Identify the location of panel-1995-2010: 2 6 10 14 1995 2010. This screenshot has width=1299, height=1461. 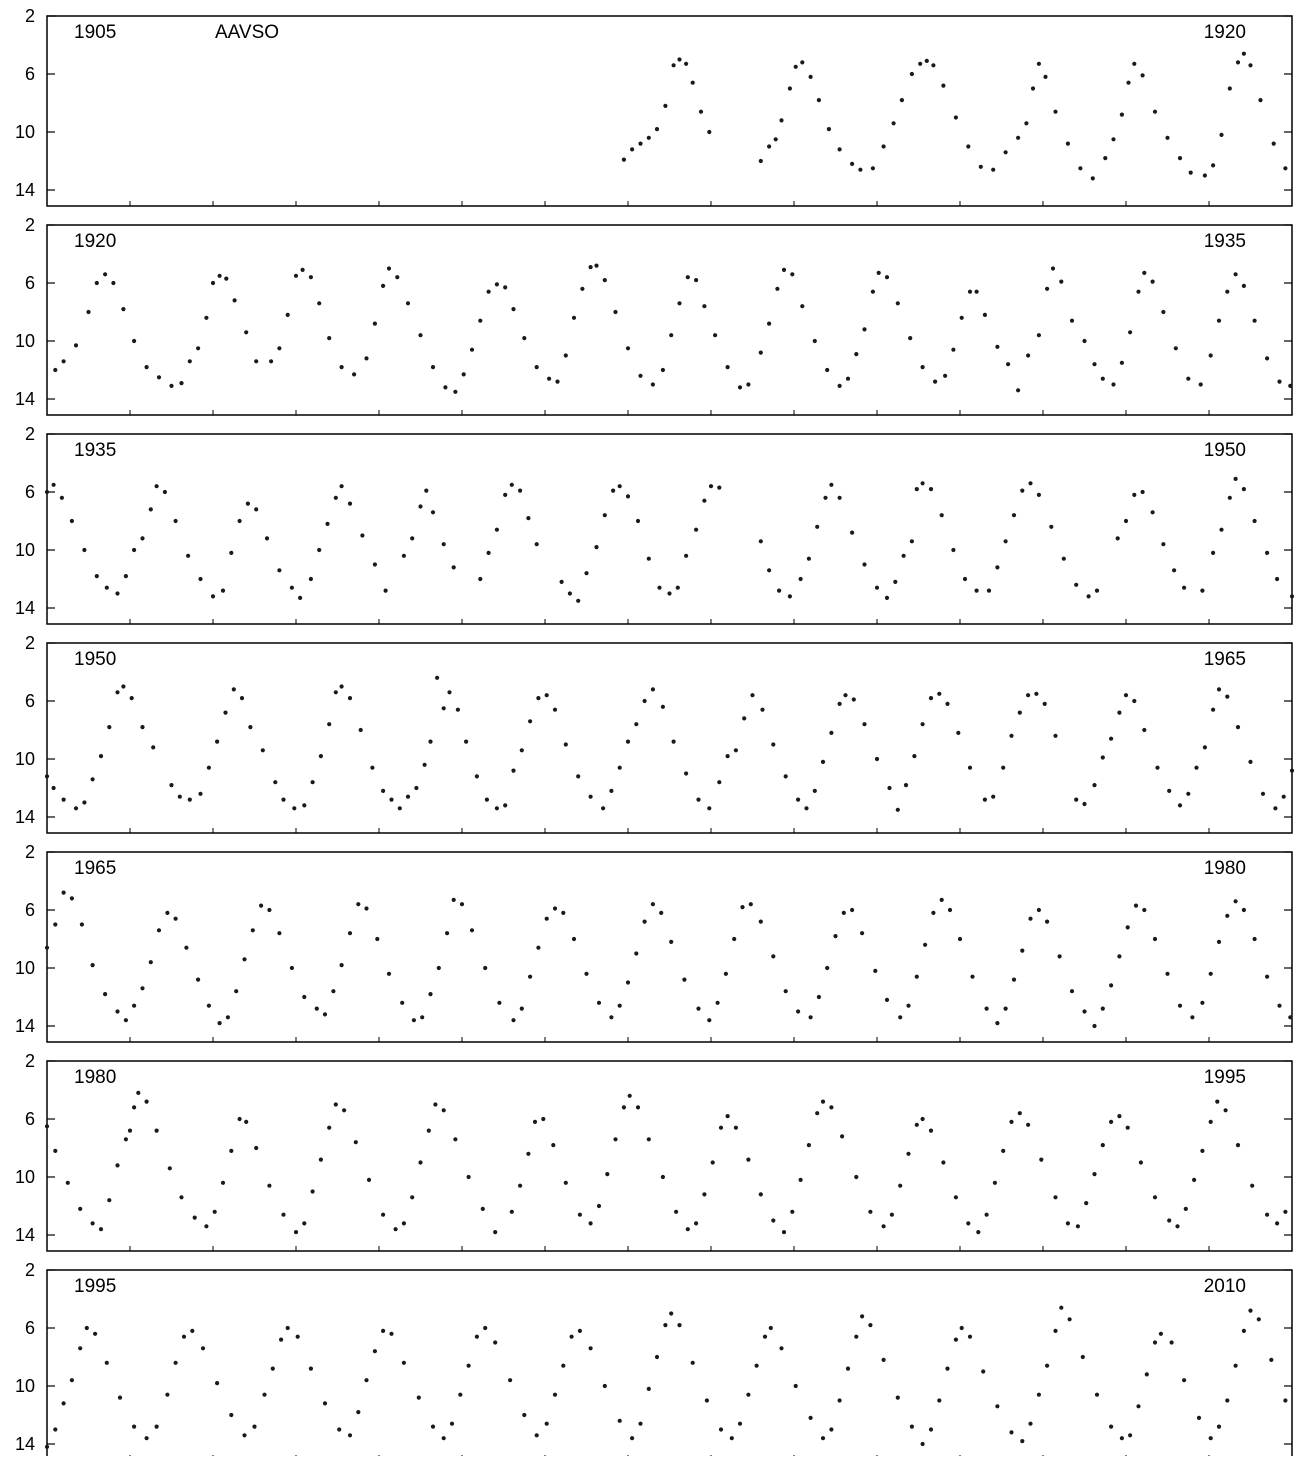
(654, 1360).